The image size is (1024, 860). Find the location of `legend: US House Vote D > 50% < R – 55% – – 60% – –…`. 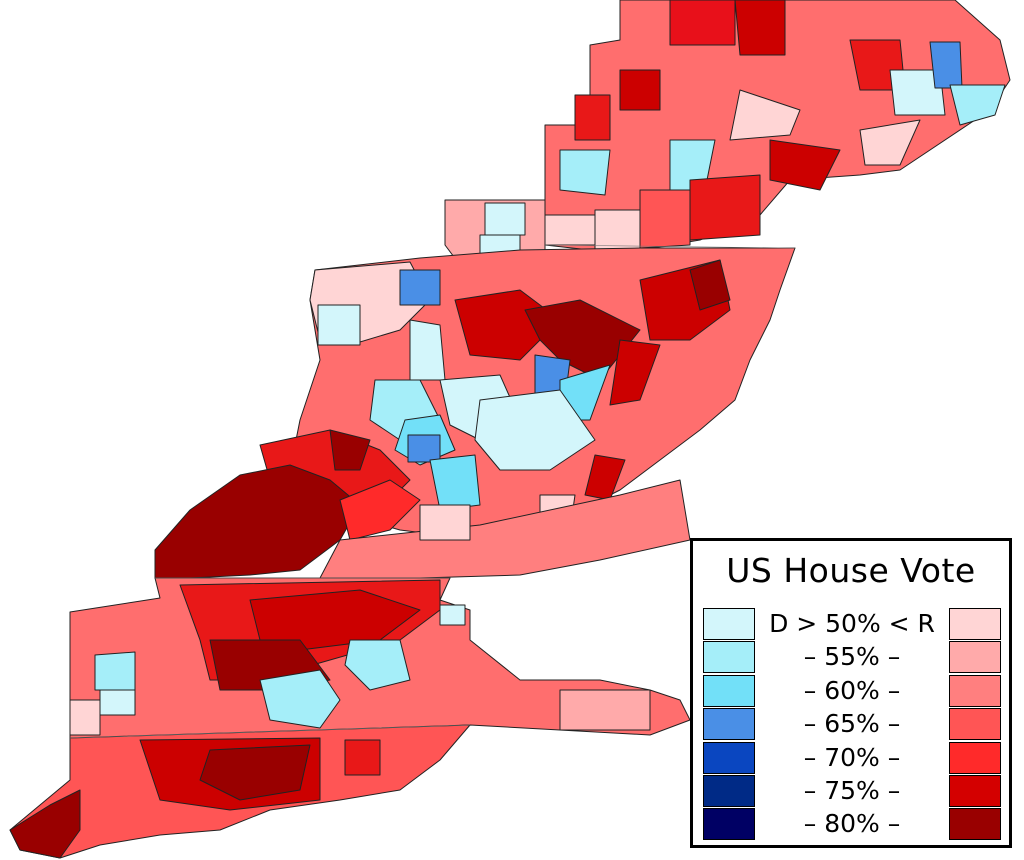

legend: US House Vote D > 50% < R – 55% – – 60% – –… is located at coordinates (851, 693).